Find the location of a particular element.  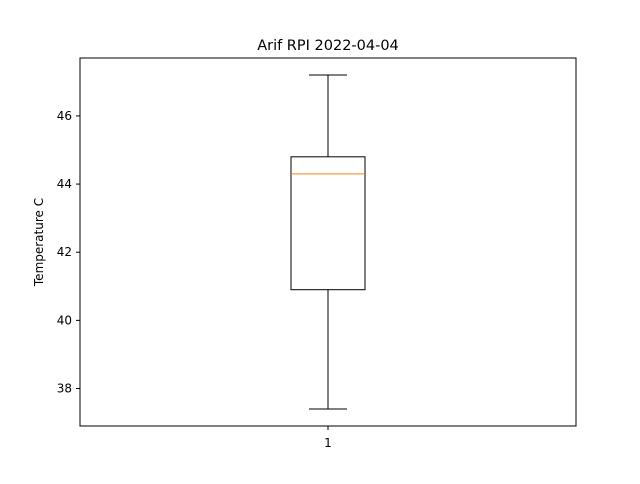

iqr-box is located at coordinates (328, 223).